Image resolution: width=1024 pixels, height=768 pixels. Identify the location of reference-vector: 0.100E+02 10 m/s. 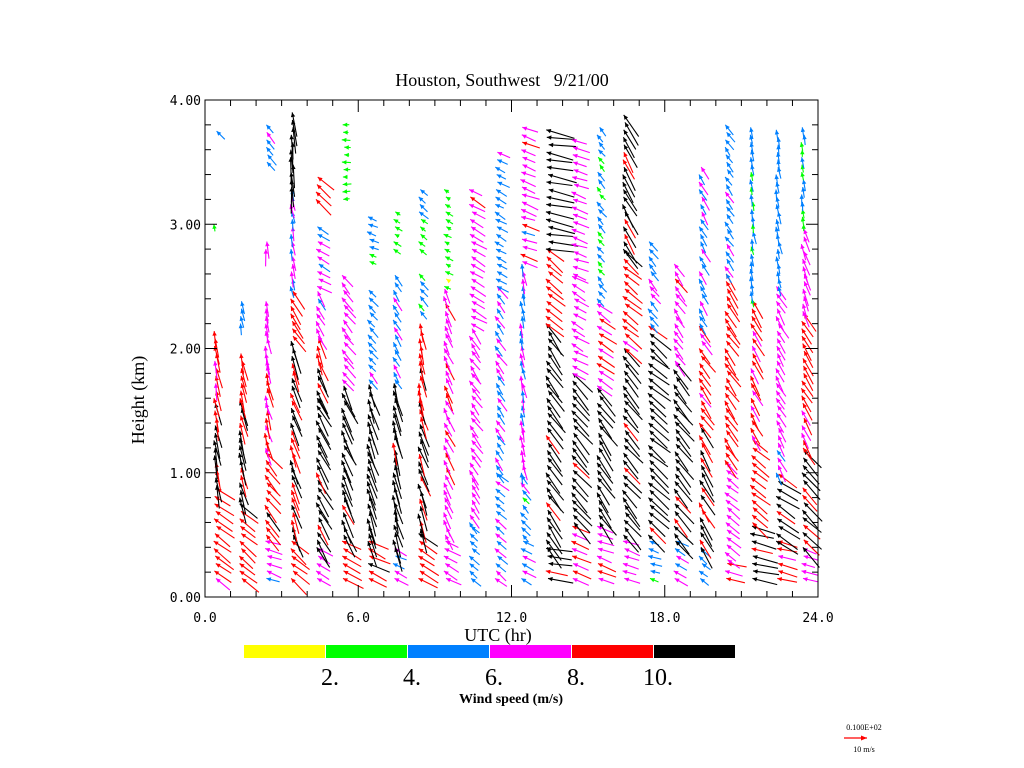
(863, 738).